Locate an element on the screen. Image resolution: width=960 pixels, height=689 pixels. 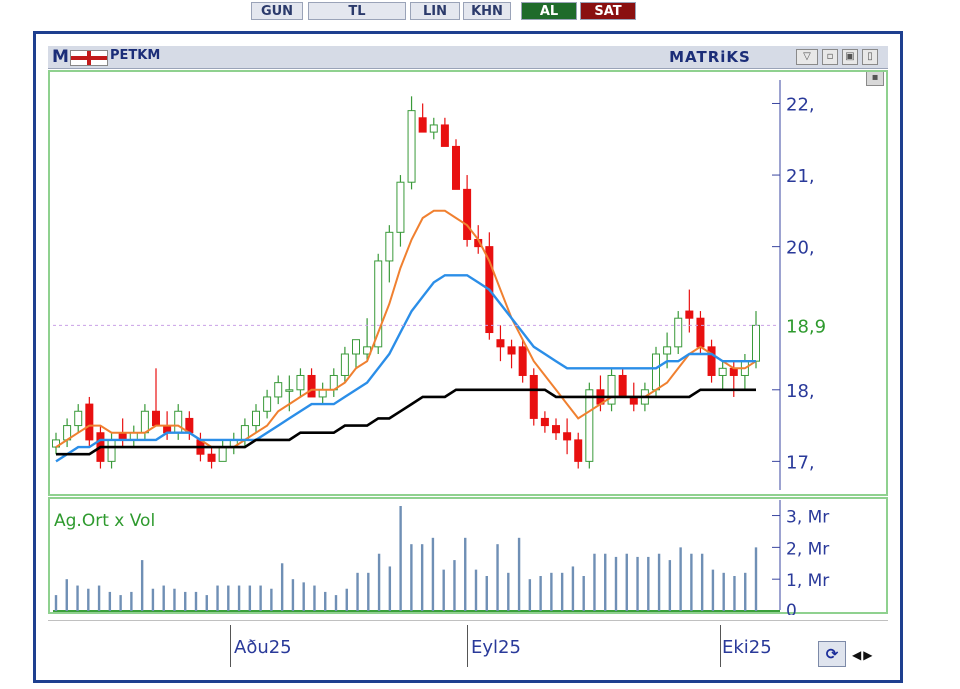
scale-button: LIN is located at coordinates (435, 11).